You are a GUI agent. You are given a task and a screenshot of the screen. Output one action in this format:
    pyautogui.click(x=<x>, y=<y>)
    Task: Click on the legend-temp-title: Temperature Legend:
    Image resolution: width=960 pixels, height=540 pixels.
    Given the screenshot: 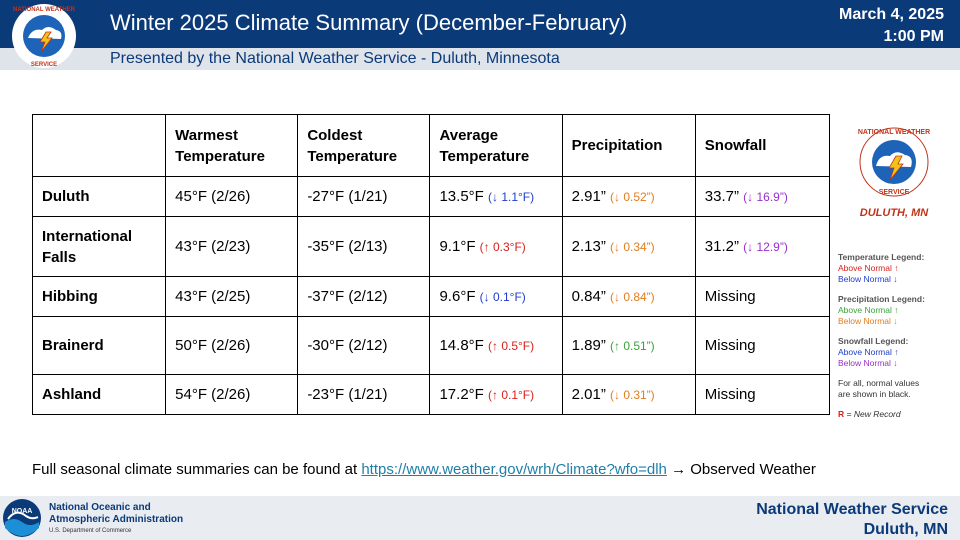 What is the action you would take?
    pyautogui.click(x=881, y=257)
    